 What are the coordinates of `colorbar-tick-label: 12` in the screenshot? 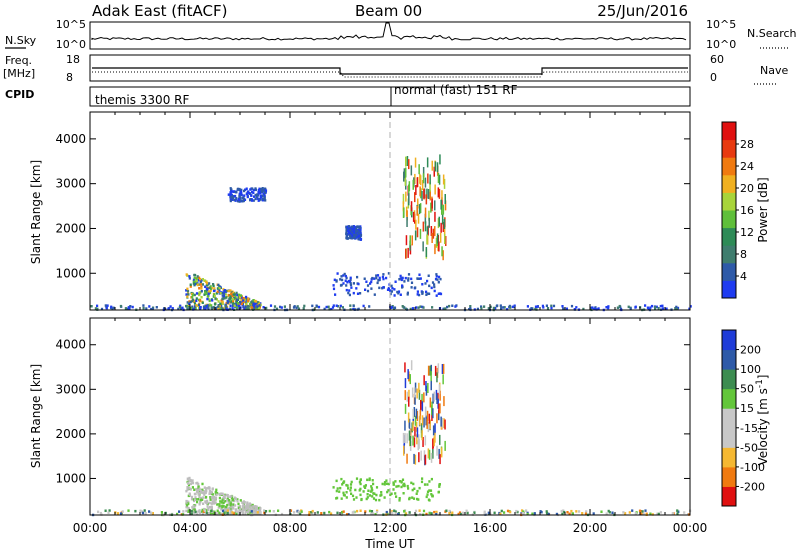 It's located at (747, 232).